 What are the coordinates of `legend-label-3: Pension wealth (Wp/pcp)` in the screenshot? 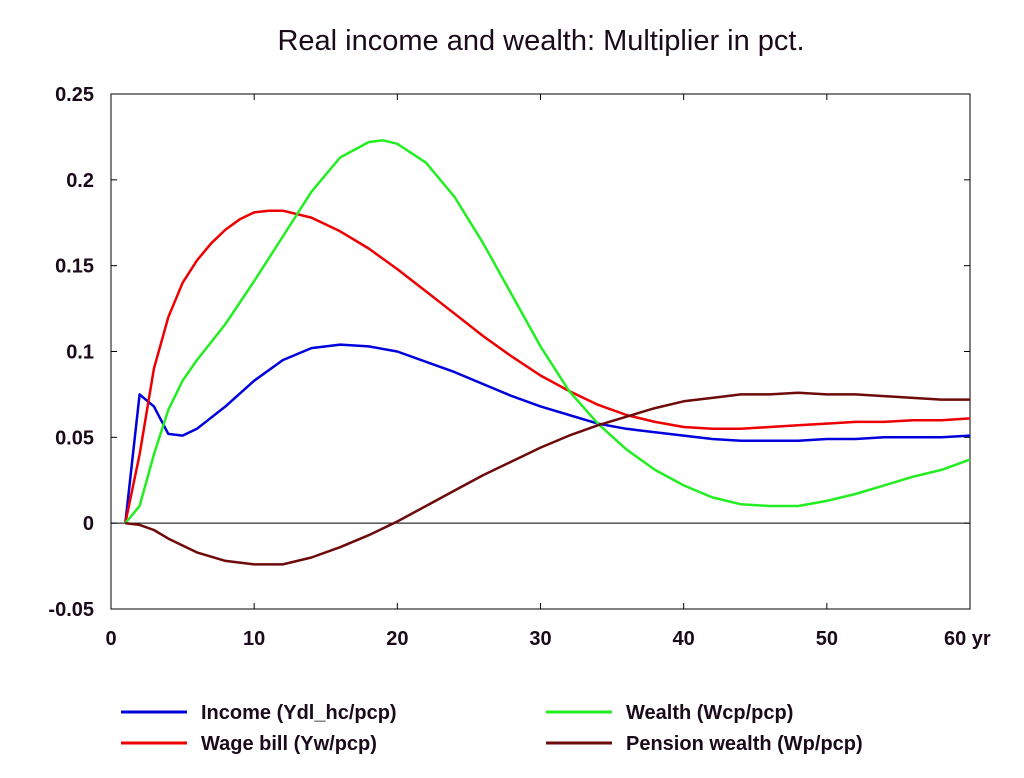 It's located at (744, 744).